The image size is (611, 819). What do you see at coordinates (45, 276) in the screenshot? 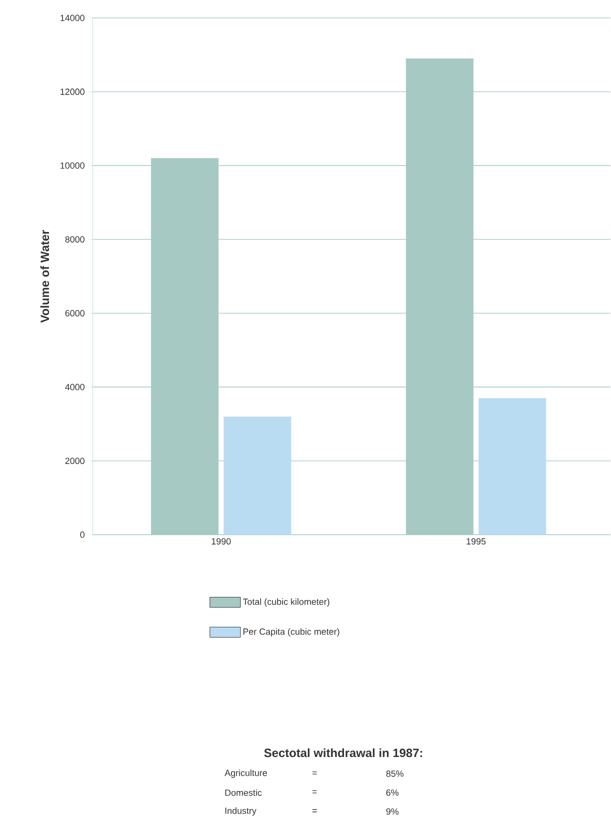
I see `y-axis-title: Volume of Water` at bounding box center [45, 276].